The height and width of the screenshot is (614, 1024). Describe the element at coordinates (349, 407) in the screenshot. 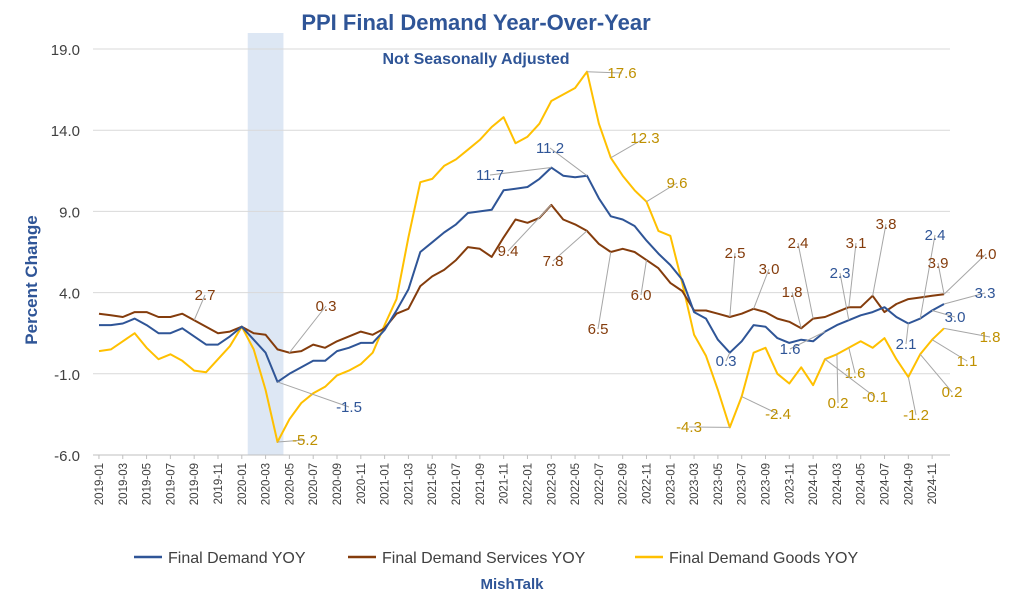

I see `final-demand-annotation: -1.5` at that location.